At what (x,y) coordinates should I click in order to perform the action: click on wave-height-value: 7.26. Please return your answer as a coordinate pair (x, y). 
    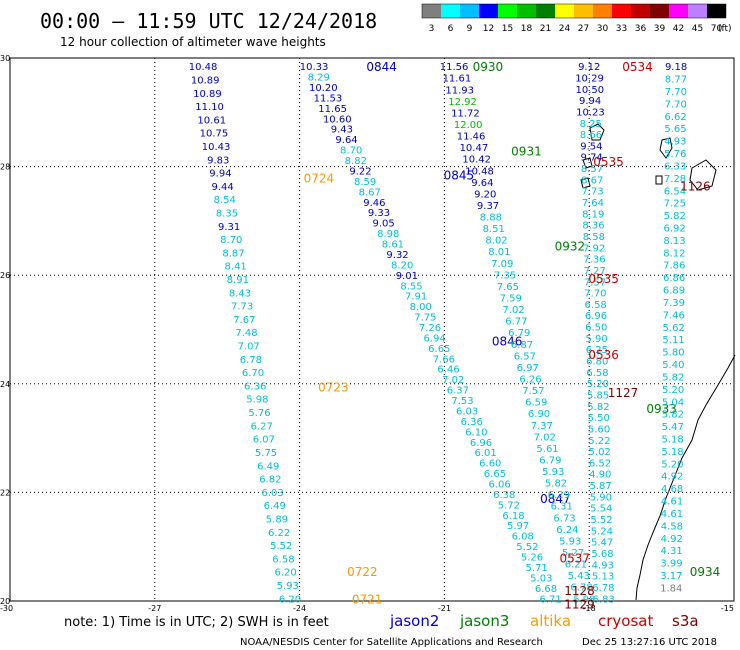
    Looking at the image, I should click on (430, 328).